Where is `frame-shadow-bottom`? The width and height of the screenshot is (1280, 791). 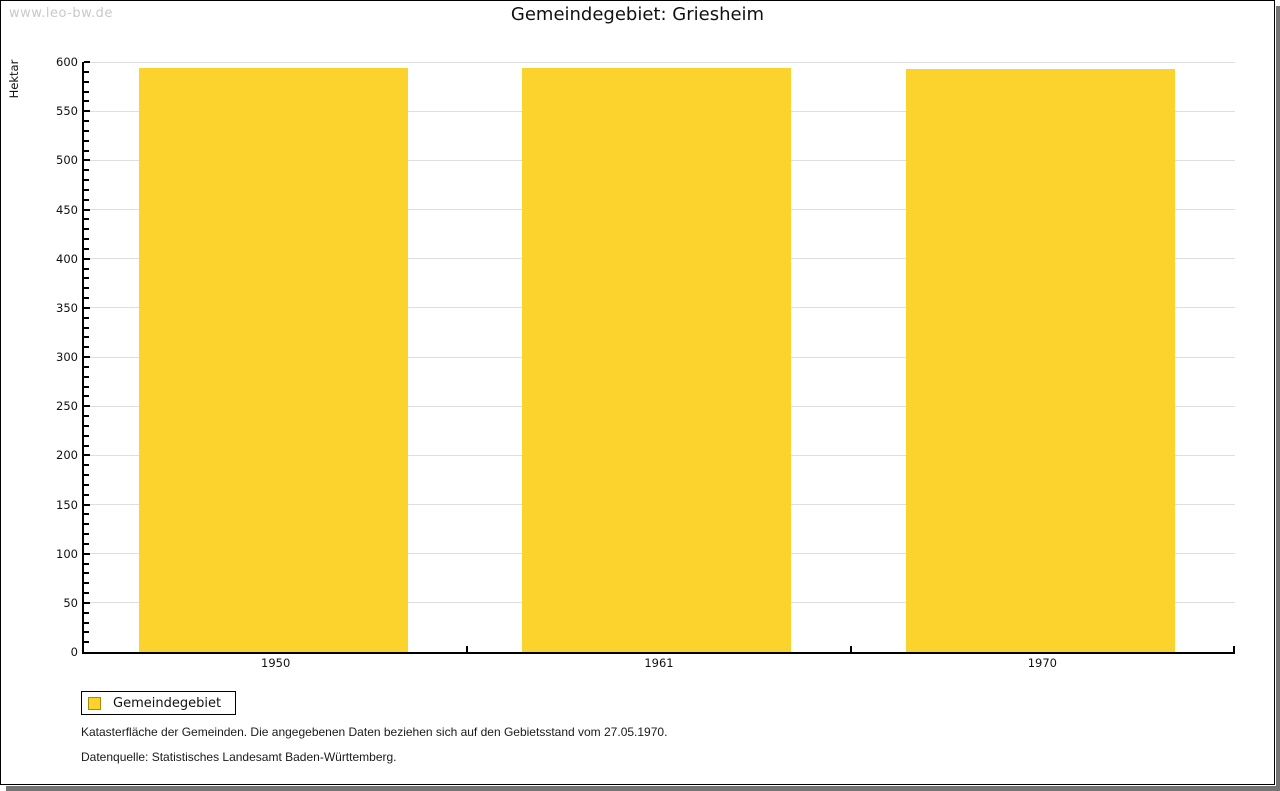 frame-shadow-bottom is located at coordinates (641, 788).